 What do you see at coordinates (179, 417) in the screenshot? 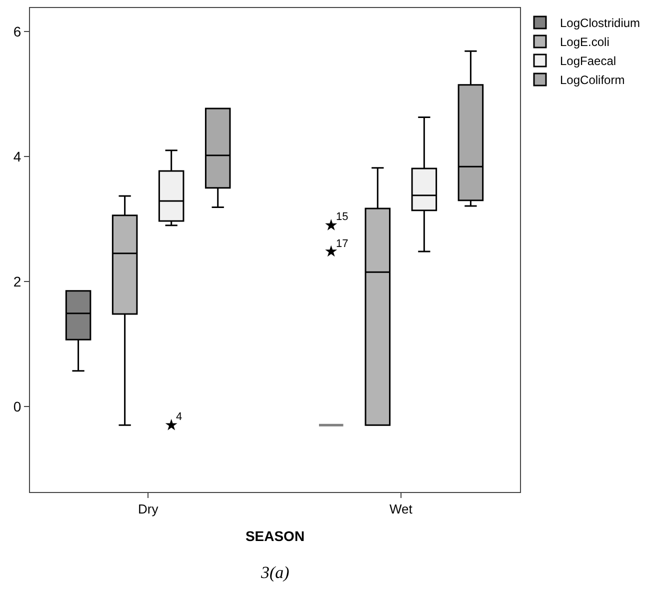
I see `annotation: 4` at bounding box center [179, 417].